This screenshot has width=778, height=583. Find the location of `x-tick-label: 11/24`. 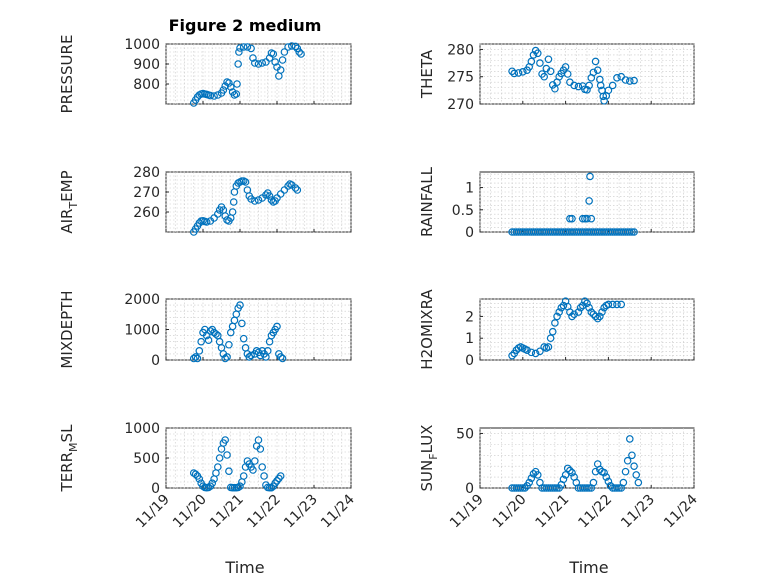

x-tick-label: 11/24 is located at coordinates (681, 511).